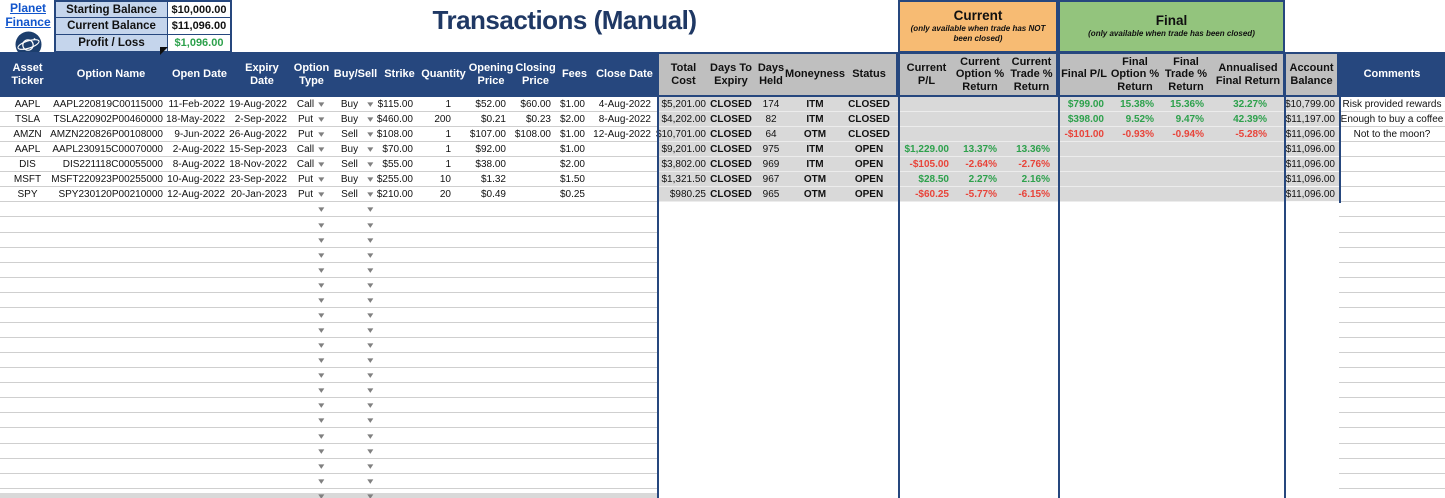 Image resolution: width=1445 pixels, height=498 pixels. Describe the element at coordinates (258, 164) in the screenshot. I see `cell-expiry-date: 18-Nov-2022` at that location.